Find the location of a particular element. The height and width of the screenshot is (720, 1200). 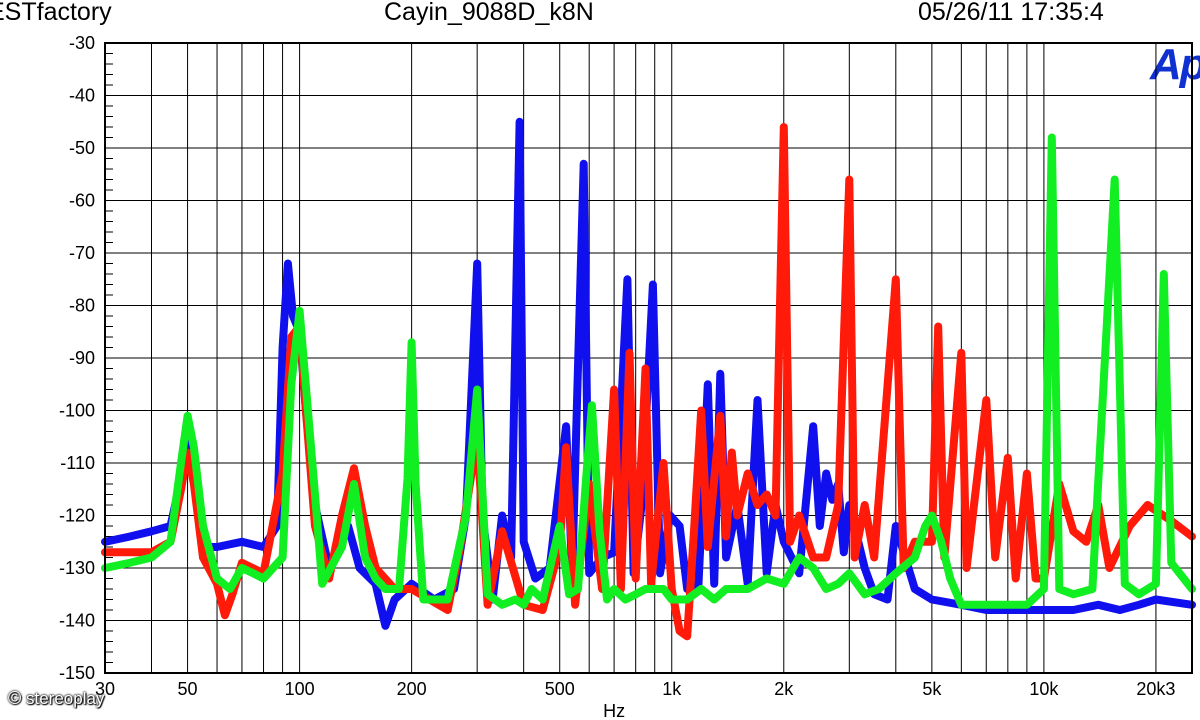

credit-text: stereoplay is located at coordinates (65, 698).